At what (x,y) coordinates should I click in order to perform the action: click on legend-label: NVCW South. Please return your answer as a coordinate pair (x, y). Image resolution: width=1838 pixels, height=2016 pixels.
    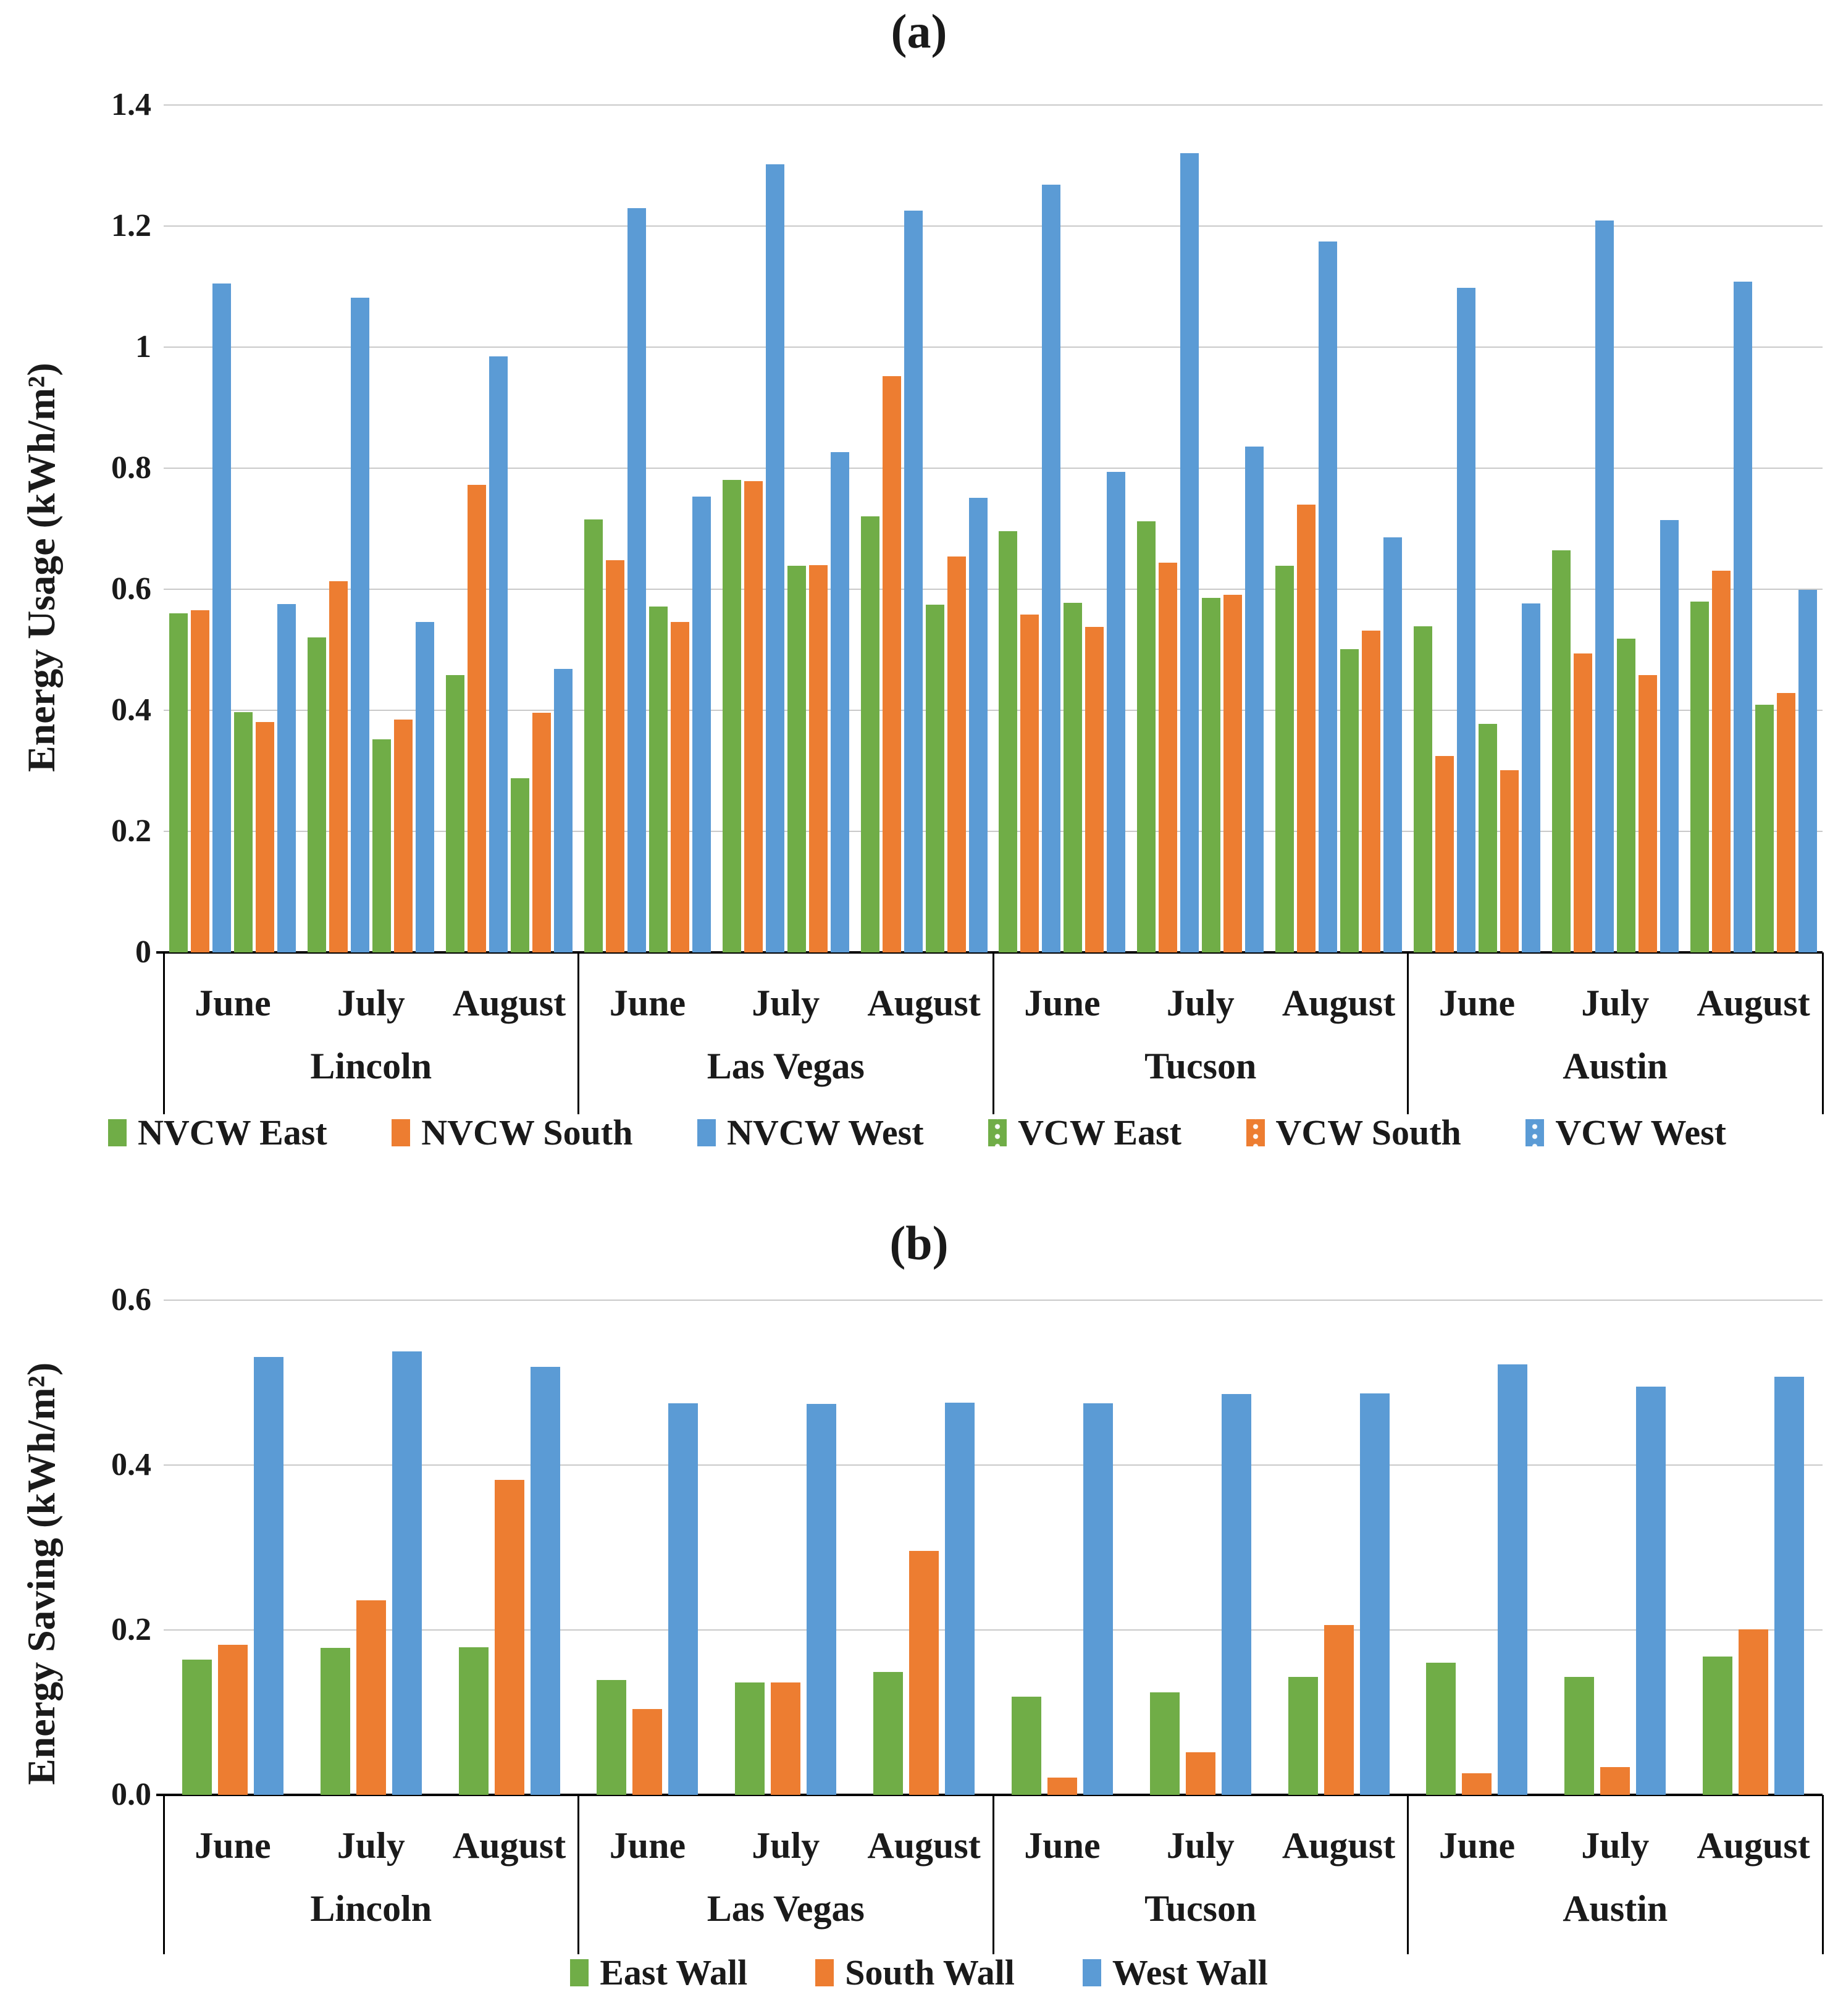
    Looking at the image, I should click on (527, 1132).